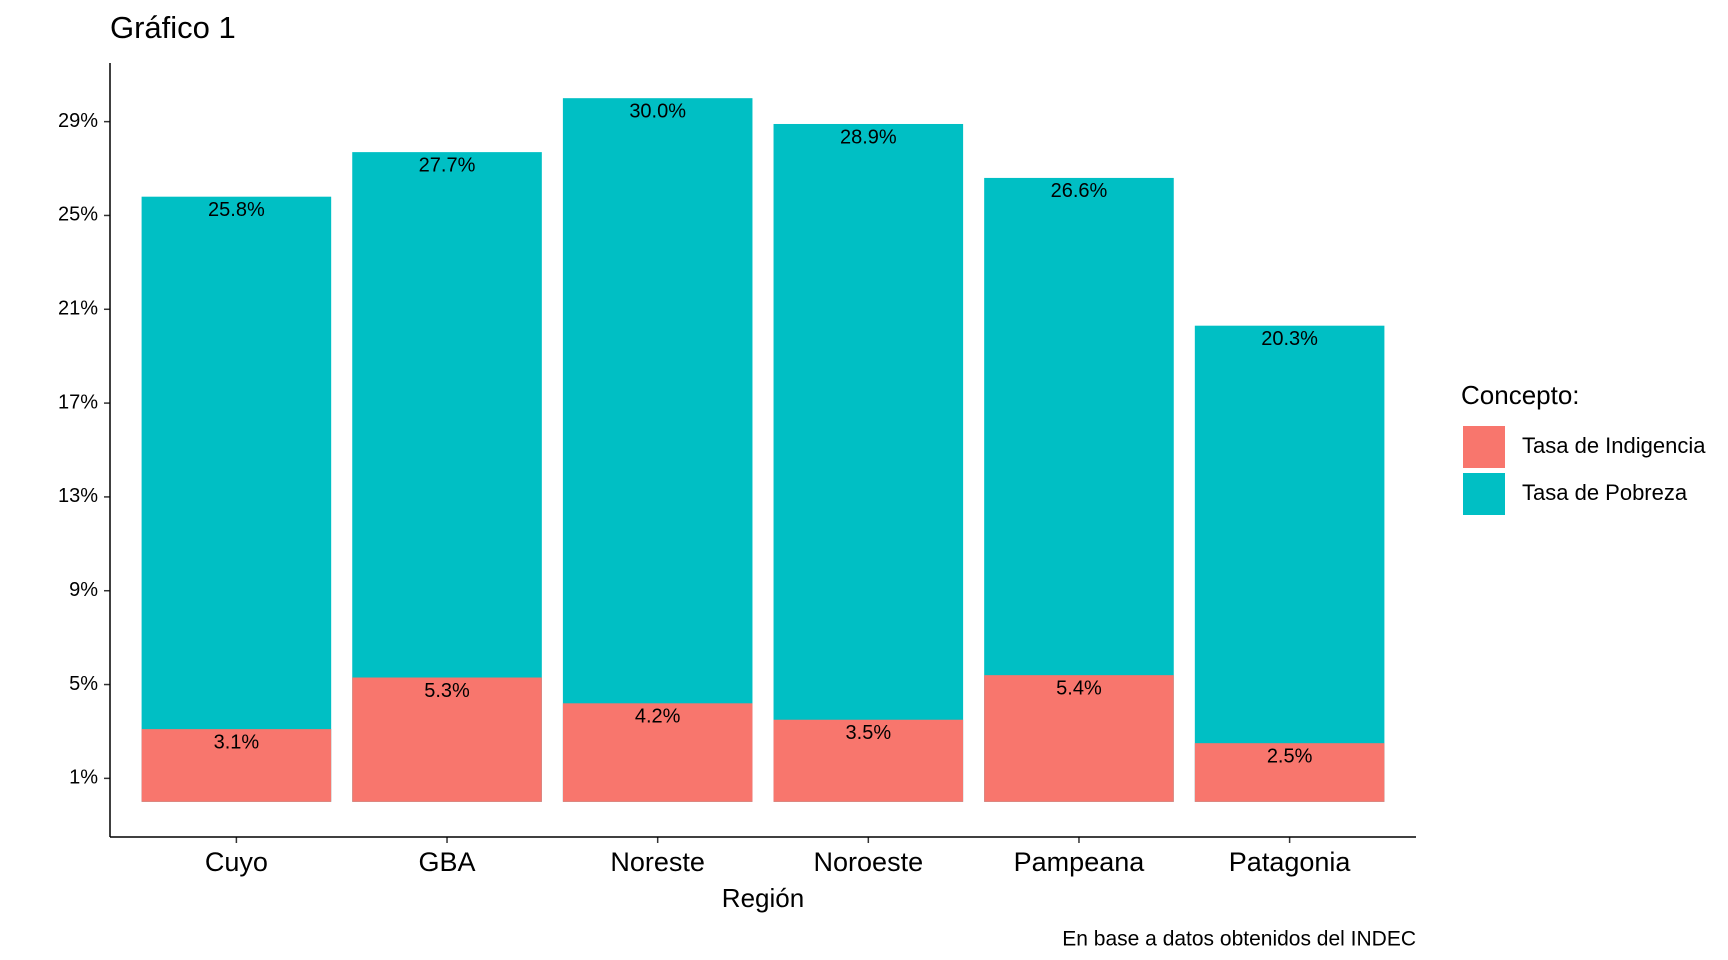  I want to click on x-tick-label: Noreste, so click(657, 862).